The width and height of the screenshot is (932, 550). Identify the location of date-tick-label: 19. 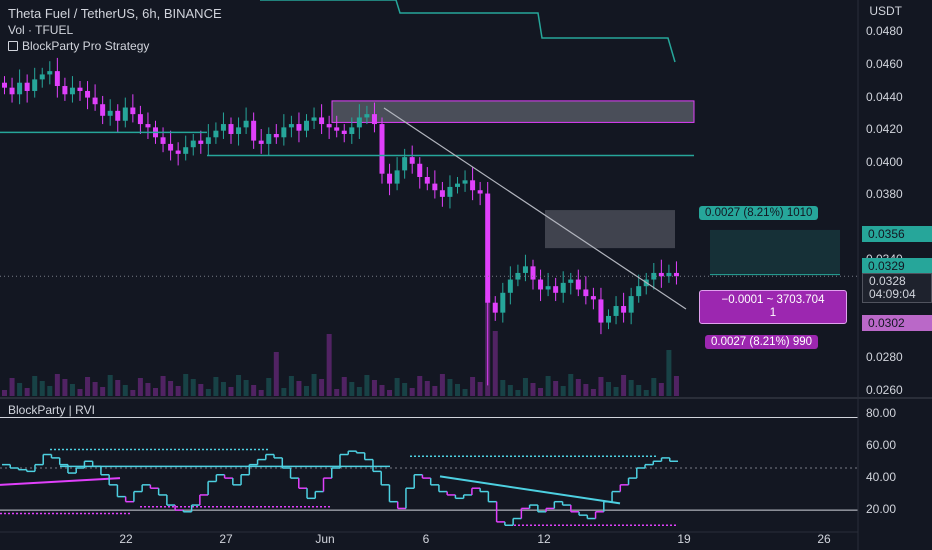
(684, 539).